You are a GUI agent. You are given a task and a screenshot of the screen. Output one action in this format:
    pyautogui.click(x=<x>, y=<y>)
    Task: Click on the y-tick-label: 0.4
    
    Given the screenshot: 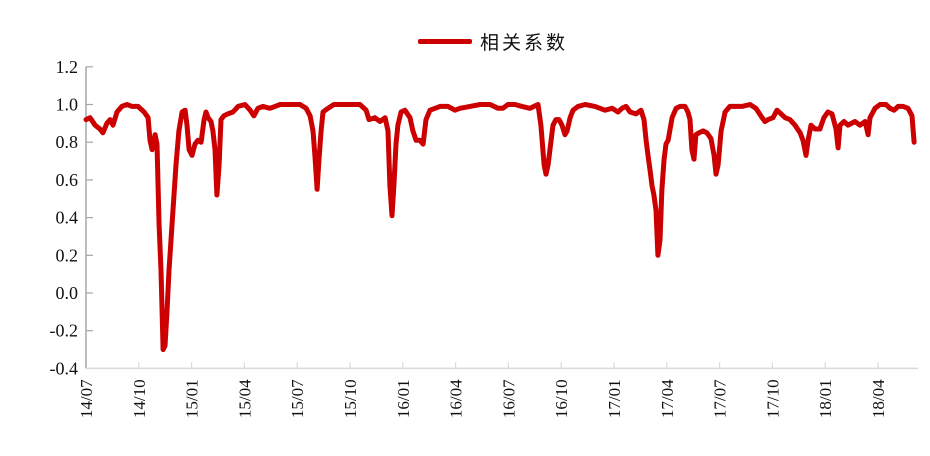 What is the action you would take?
    pyautogui.click(x=67, y=218)
    